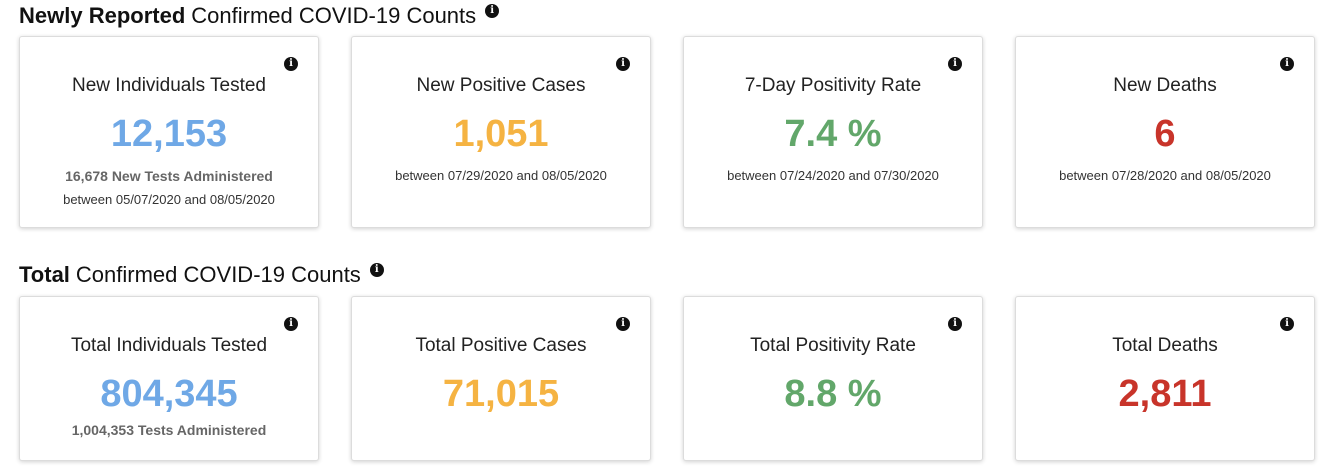 The height and width of the screenshot is (468, 1326). Describe the element at coordinates (102, 15) in the screenshot. I see `newly-reported-heading-bold: Newly Reported` at that location.